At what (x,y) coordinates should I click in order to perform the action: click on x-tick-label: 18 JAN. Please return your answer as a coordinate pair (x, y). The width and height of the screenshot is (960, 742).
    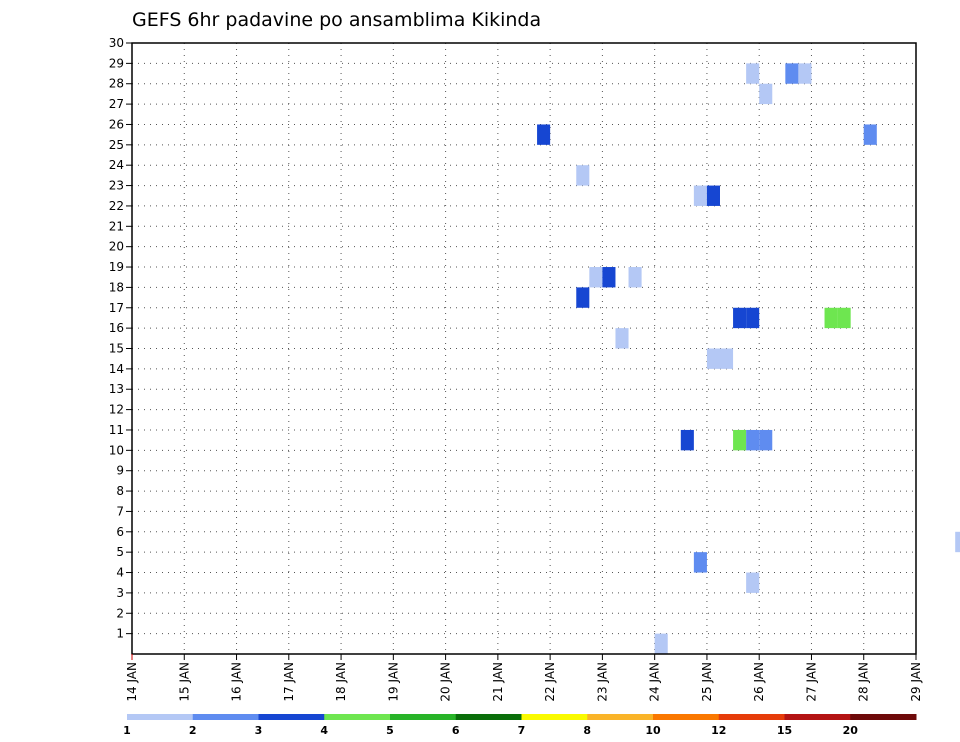
    Looking at the image, I should click on (341, 682).